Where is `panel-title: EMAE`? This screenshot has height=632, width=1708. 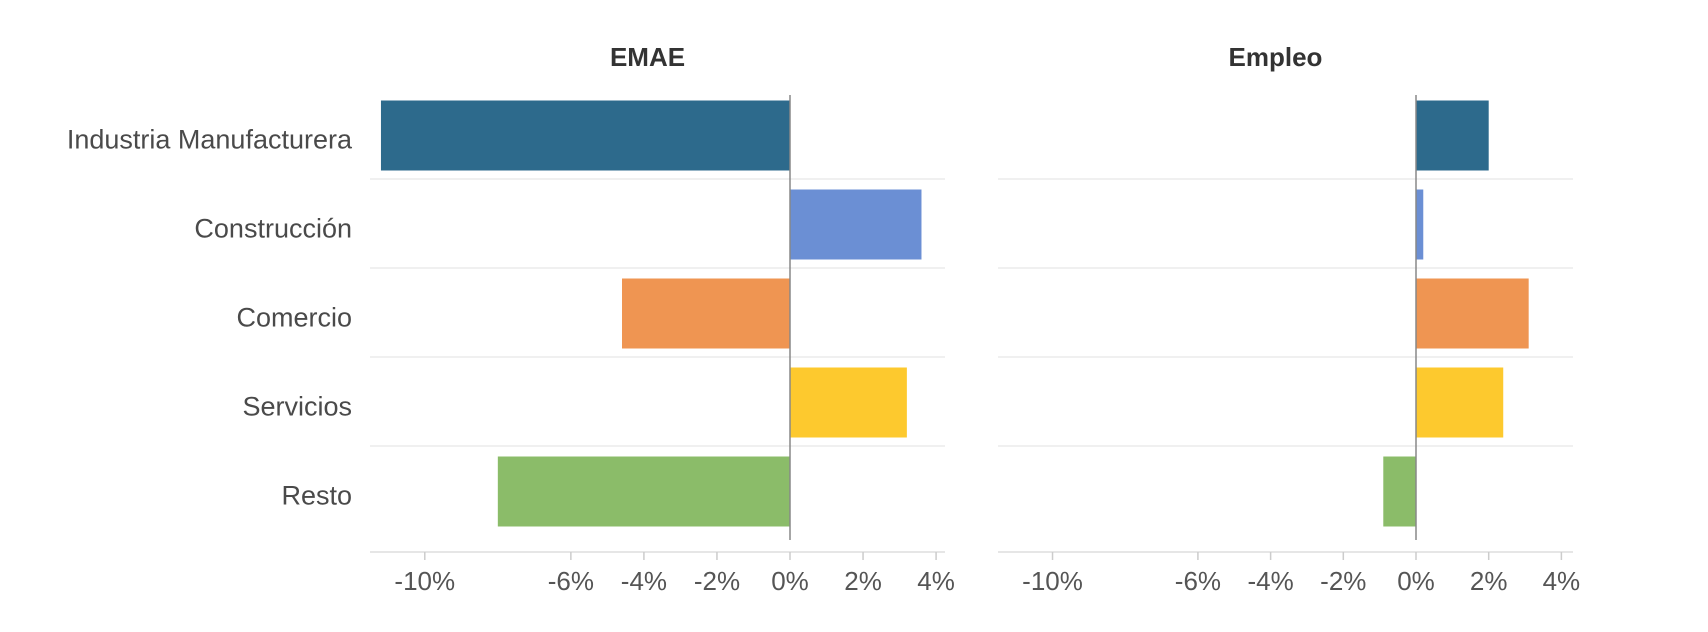 panel-title: EMAE is located at coordinates (647, 57).